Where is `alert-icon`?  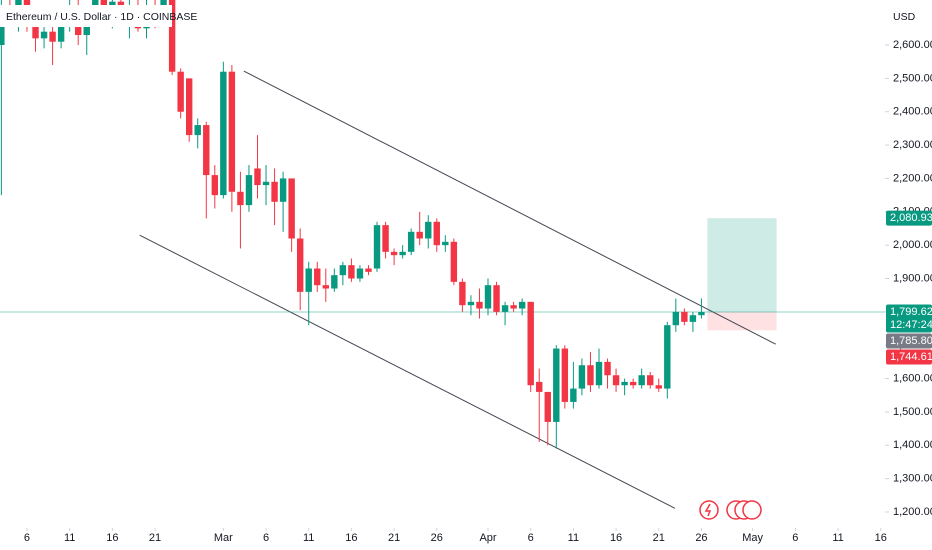 alert-icon is located at coordinates (709, 510).